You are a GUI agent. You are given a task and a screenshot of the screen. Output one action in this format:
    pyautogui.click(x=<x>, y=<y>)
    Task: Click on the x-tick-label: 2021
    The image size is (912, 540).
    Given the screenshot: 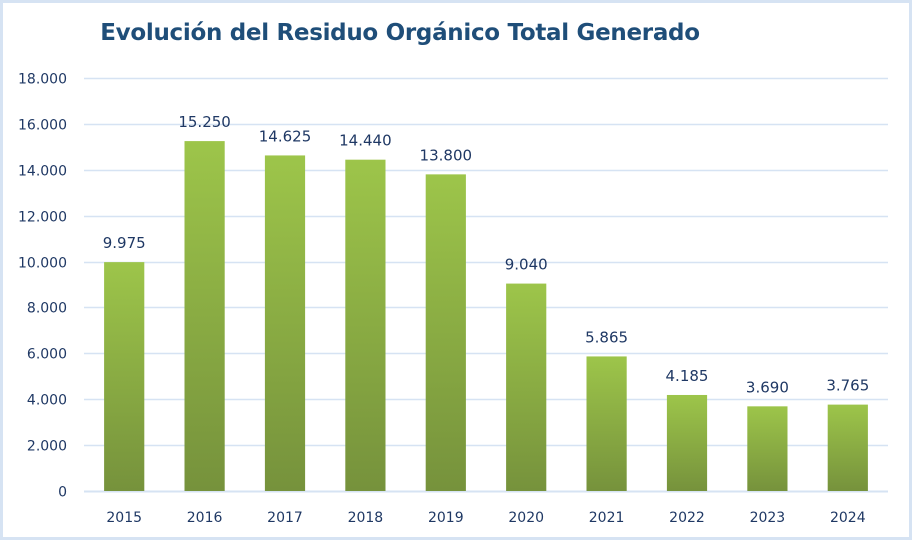 What is the action you would take?
    pyautogui.click(x=607, y=518)
    